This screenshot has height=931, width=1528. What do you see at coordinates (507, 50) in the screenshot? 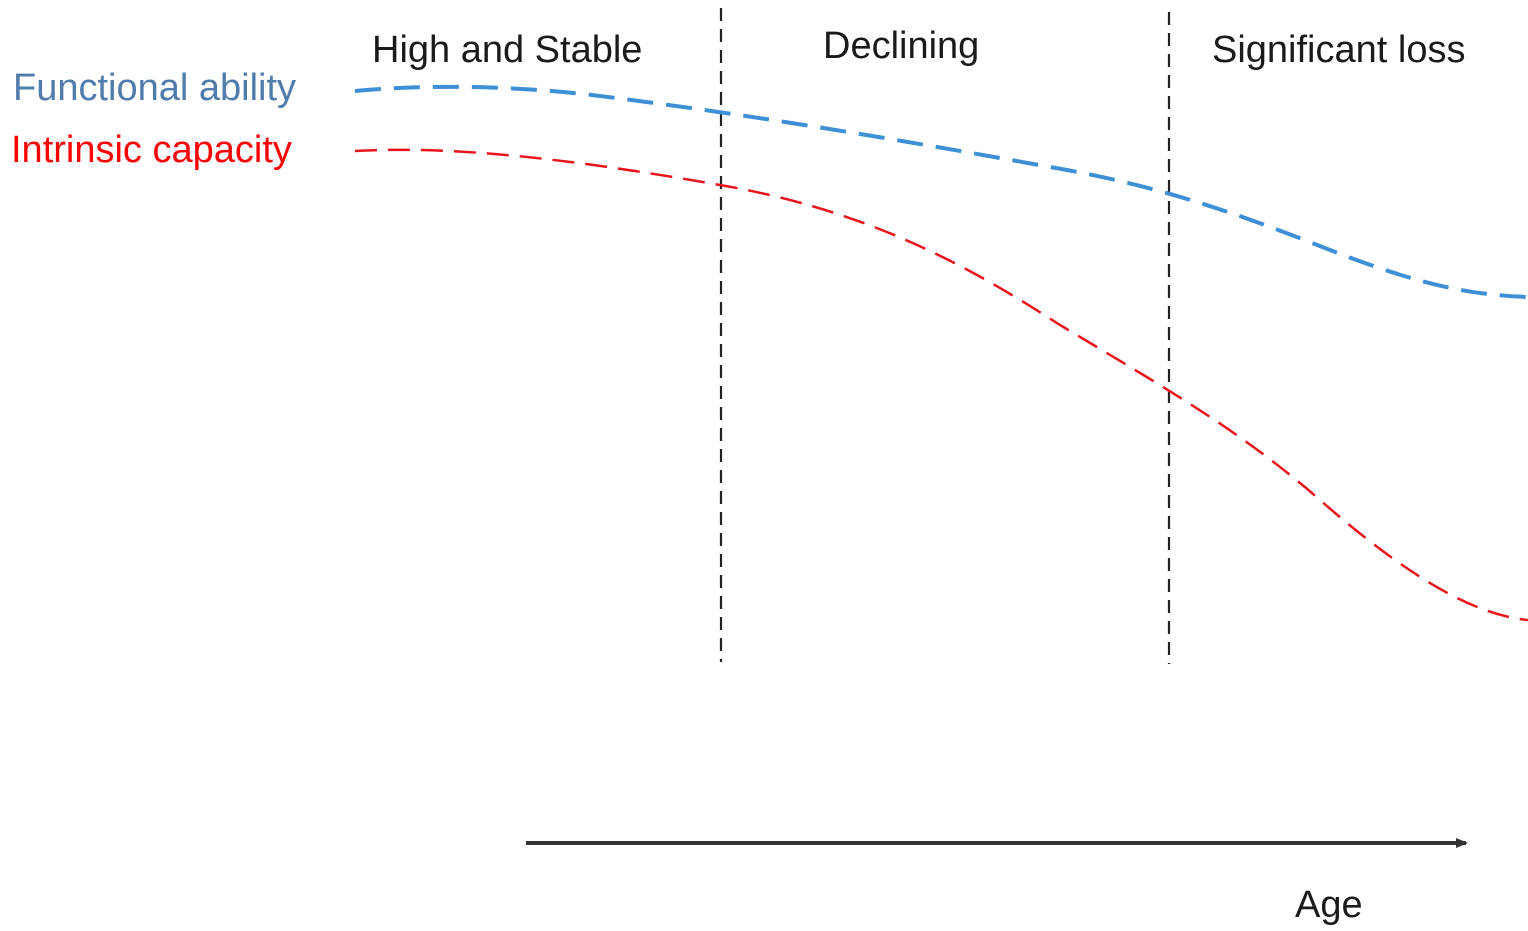
I see `phase-label-high-and-stable: High and Stable` at bounding box center [507, 50].